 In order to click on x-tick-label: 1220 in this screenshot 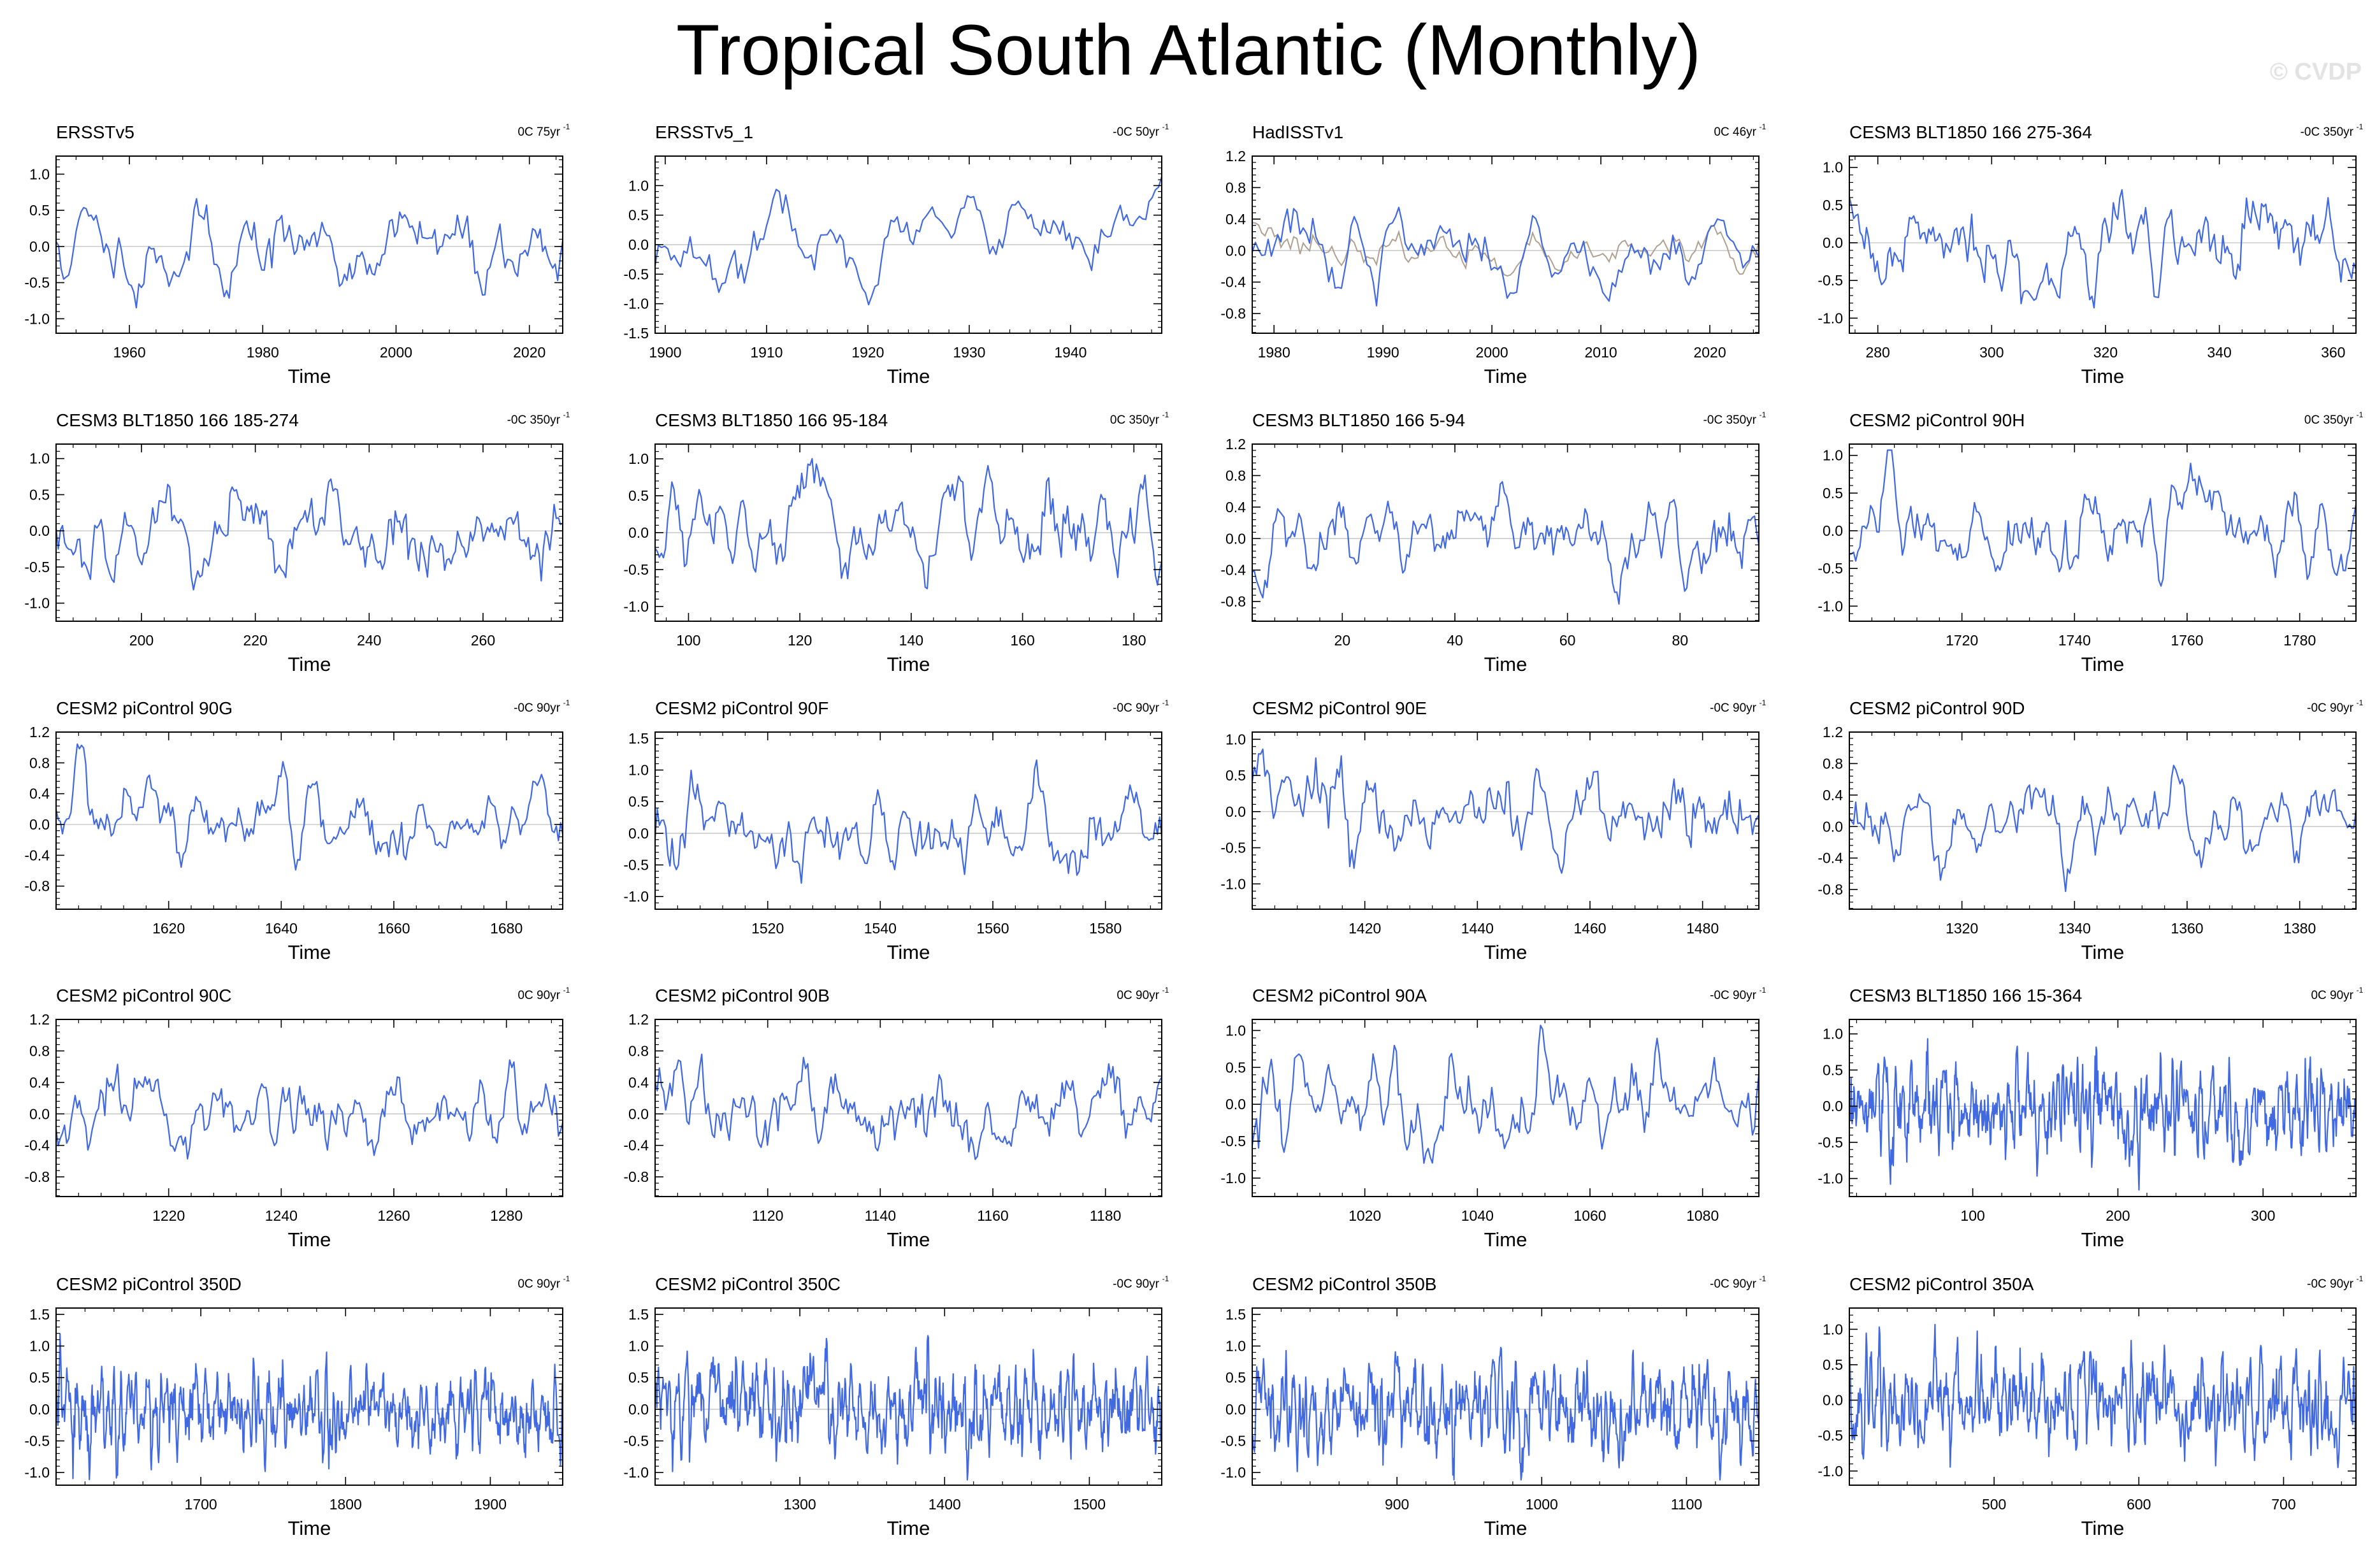, I will do `click(168, 1215)`.